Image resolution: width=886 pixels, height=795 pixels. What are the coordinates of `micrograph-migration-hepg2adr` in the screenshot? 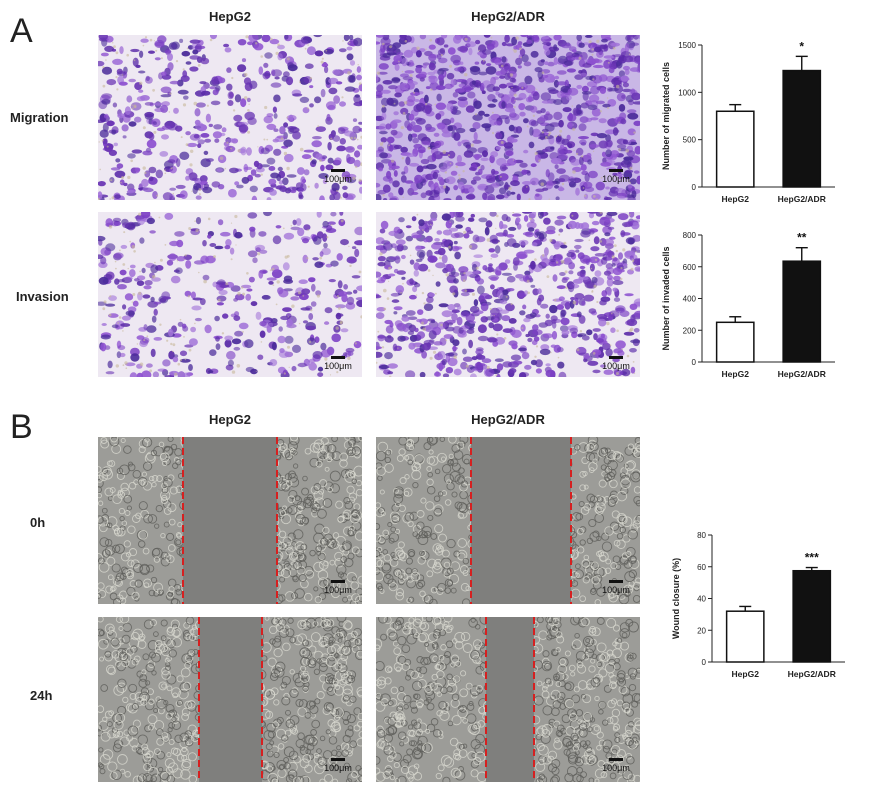 It's located at (508, 117).